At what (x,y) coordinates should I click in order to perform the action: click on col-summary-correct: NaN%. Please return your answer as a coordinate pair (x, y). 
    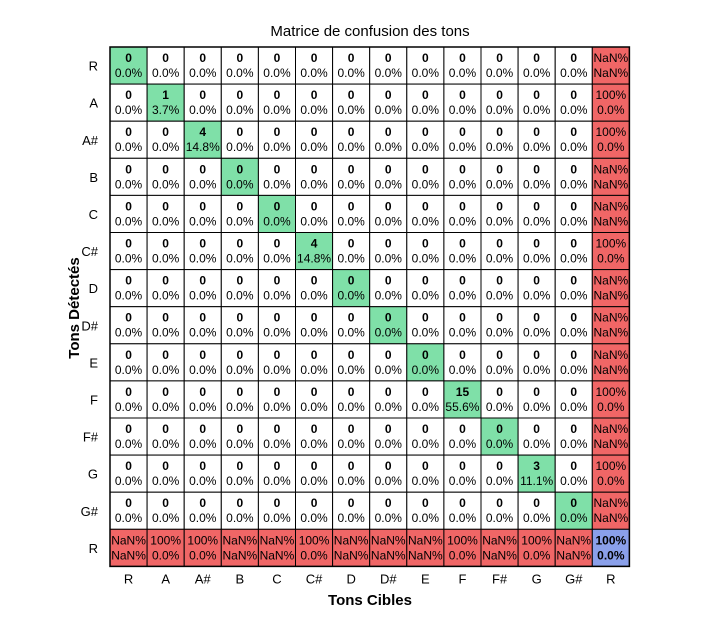
    Looking at the image, I should click on (425, 540).